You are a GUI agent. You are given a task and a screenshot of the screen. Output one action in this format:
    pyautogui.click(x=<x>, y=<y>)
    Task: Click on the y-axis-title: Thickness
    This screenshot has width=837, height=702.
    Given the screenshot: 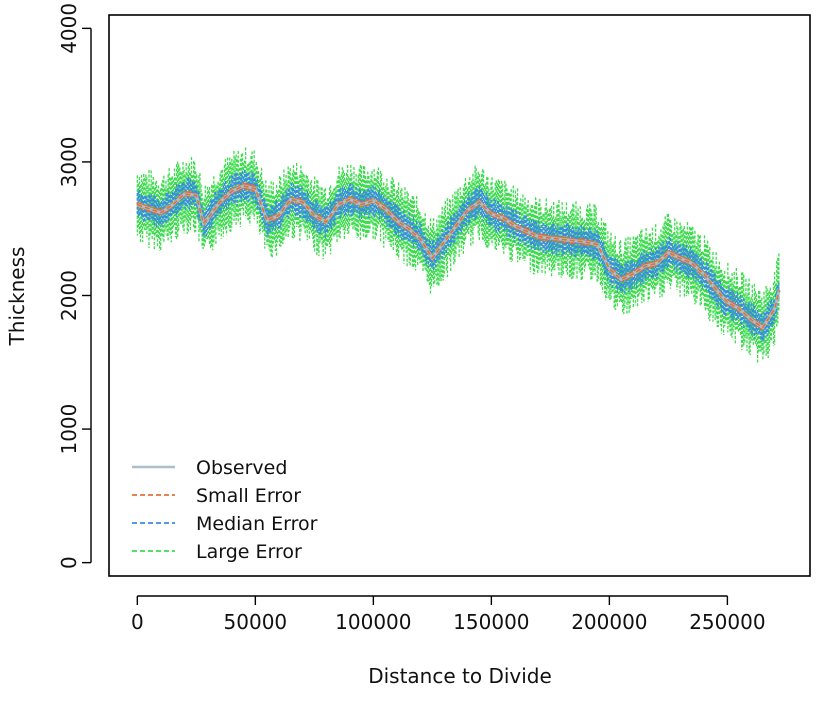 What is the action you would take?
    pyautogui.click(x=17, y=297)
    